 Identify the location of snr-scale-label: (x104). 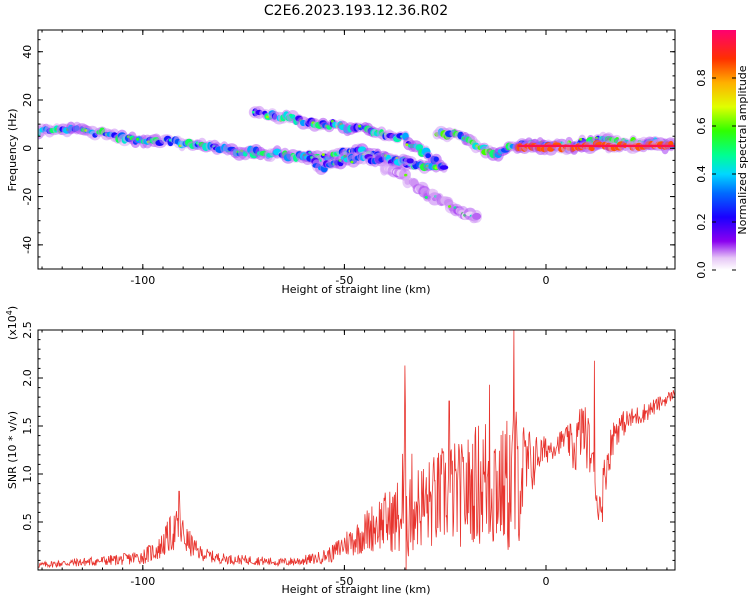
(12, 323).